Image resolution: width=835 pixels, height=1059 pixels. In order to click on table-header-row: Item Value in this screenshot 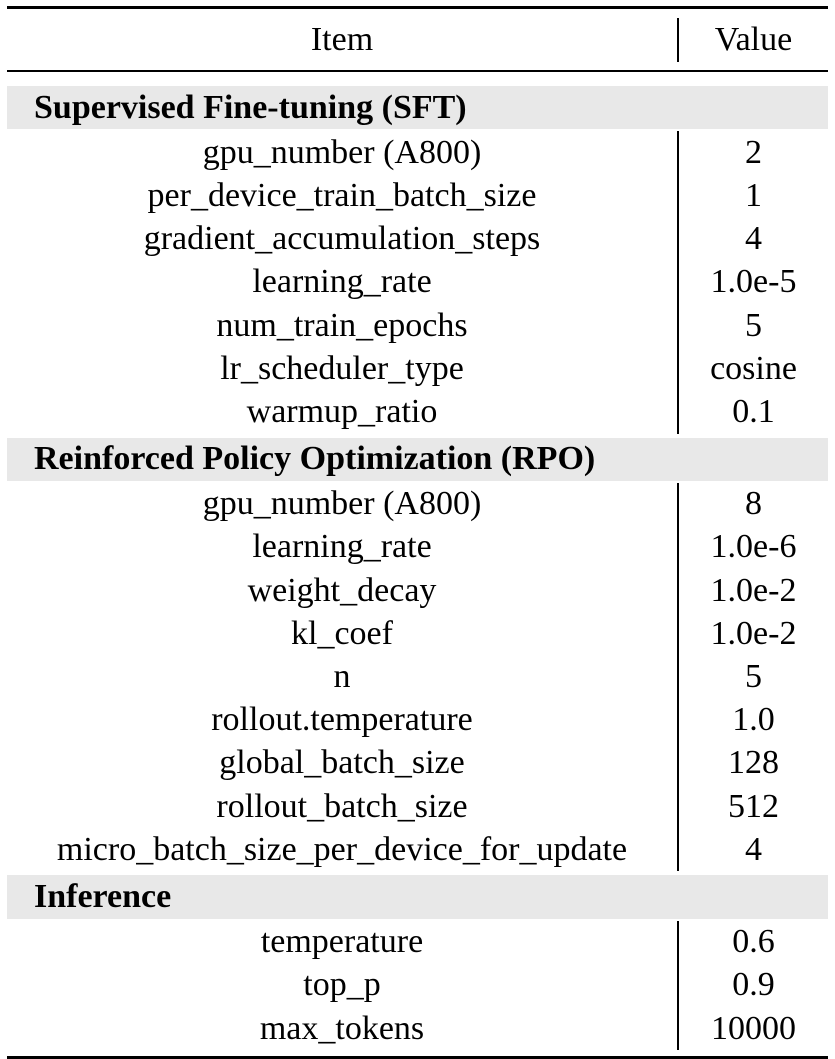, I will do `click(417, 39)`.